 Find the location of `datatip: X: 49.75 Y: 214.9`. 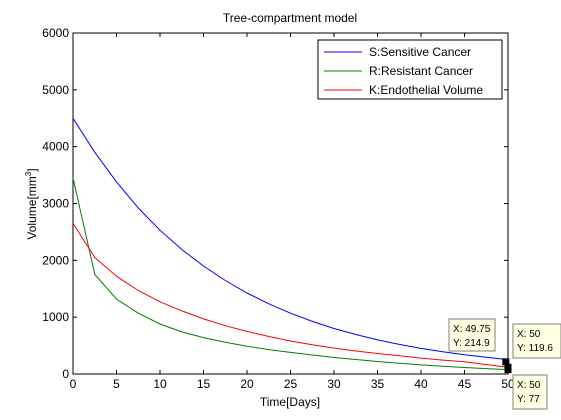

datatip: X: 49.75 Y: 214.9 is located at coordinates (479, 342).